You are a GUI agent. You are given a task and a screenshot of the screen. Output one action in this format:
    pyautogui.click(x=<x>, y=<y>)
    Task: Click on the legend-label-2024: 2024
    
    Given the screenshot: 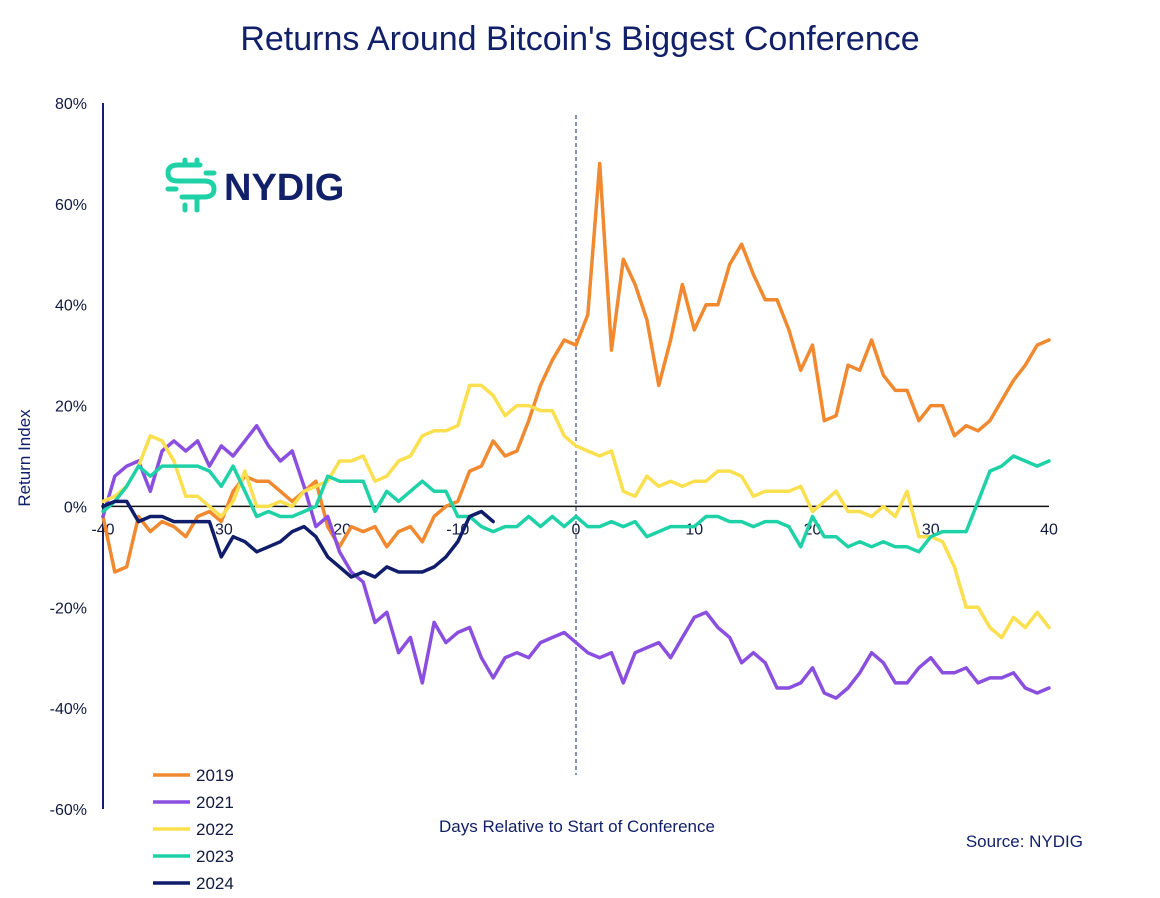 What is the action you would take?
    pyautogui.click(x=215, y=883)
    